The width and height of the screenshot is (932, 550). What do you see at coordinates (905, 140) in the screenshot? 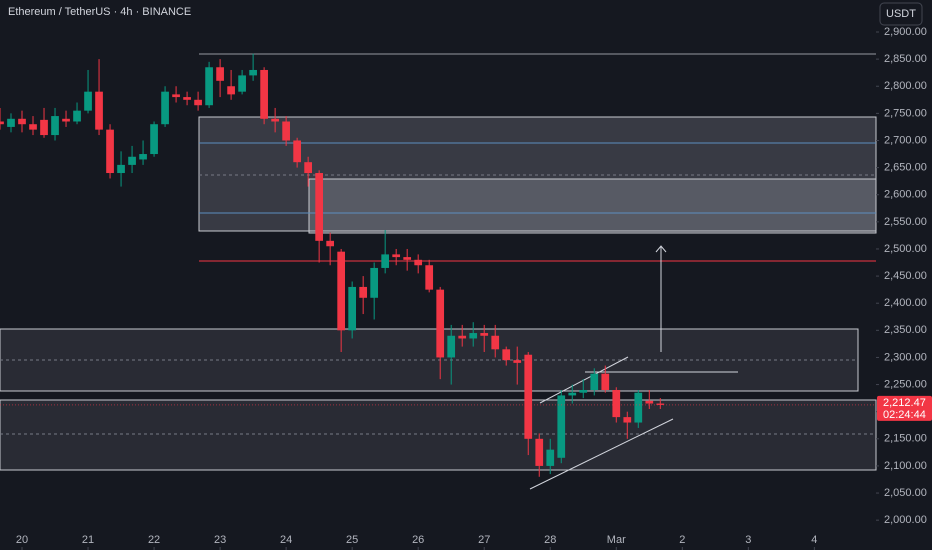
I see `y-tick-label: 2,700.00` at bounding box center [905, 140].